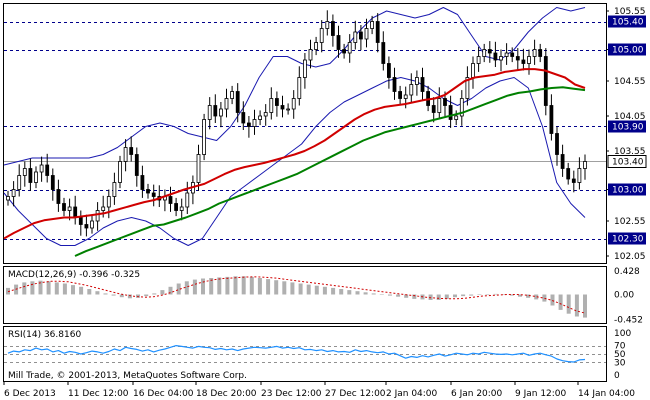 The width and height of the screenshot is (650, 400). I want to click on current-price-tag, so click(627, 161).